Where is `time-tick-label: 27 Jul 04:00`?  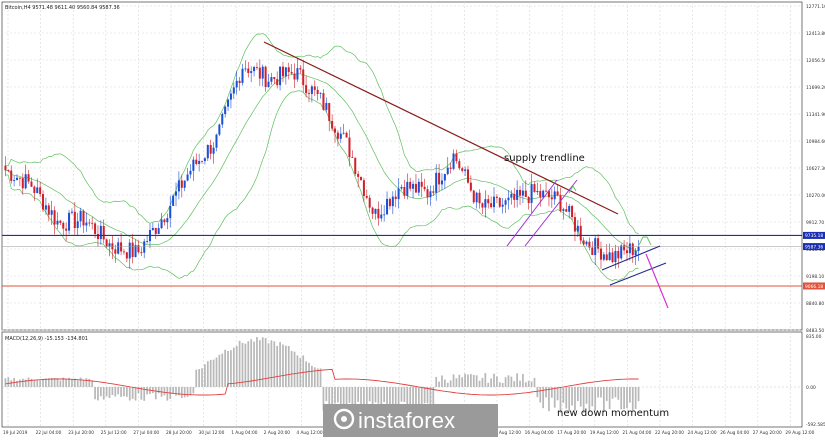
time-tick-label: 27 Jul 04:00 is located at coordinates (146, 433).